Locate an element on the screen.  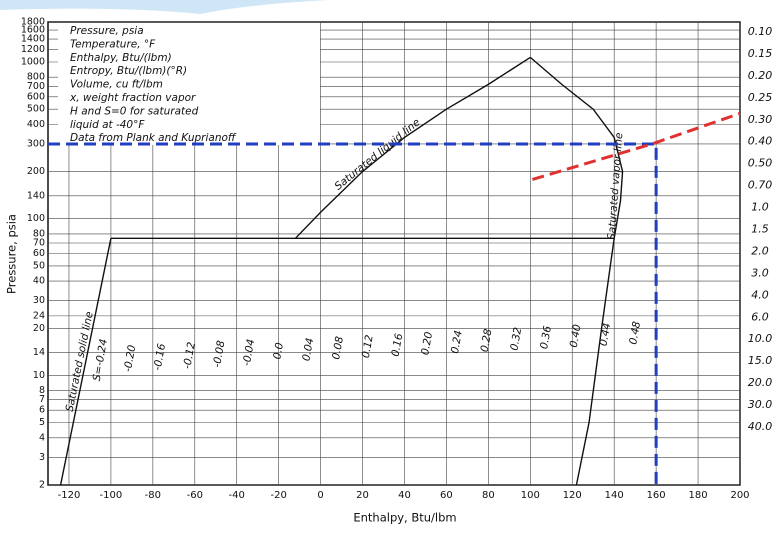
y-tick-label: 1400 is located at coordinates (33, 39).